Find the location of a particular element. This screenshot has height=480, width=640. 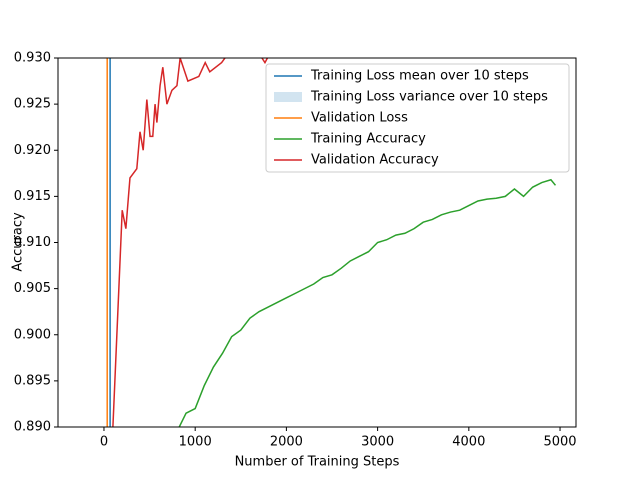

legend-label: Training Loss mean over 10 steps is located at coordinates (419, 76).